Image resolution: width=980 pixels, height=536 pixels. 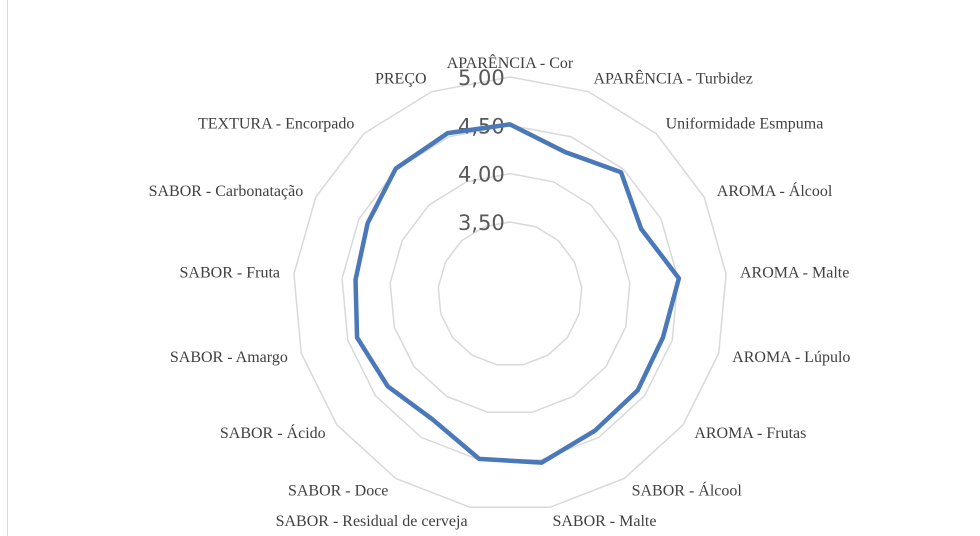 I want to click on axis-label: AROMA - Lúpulo, so click(x=791, y=357).